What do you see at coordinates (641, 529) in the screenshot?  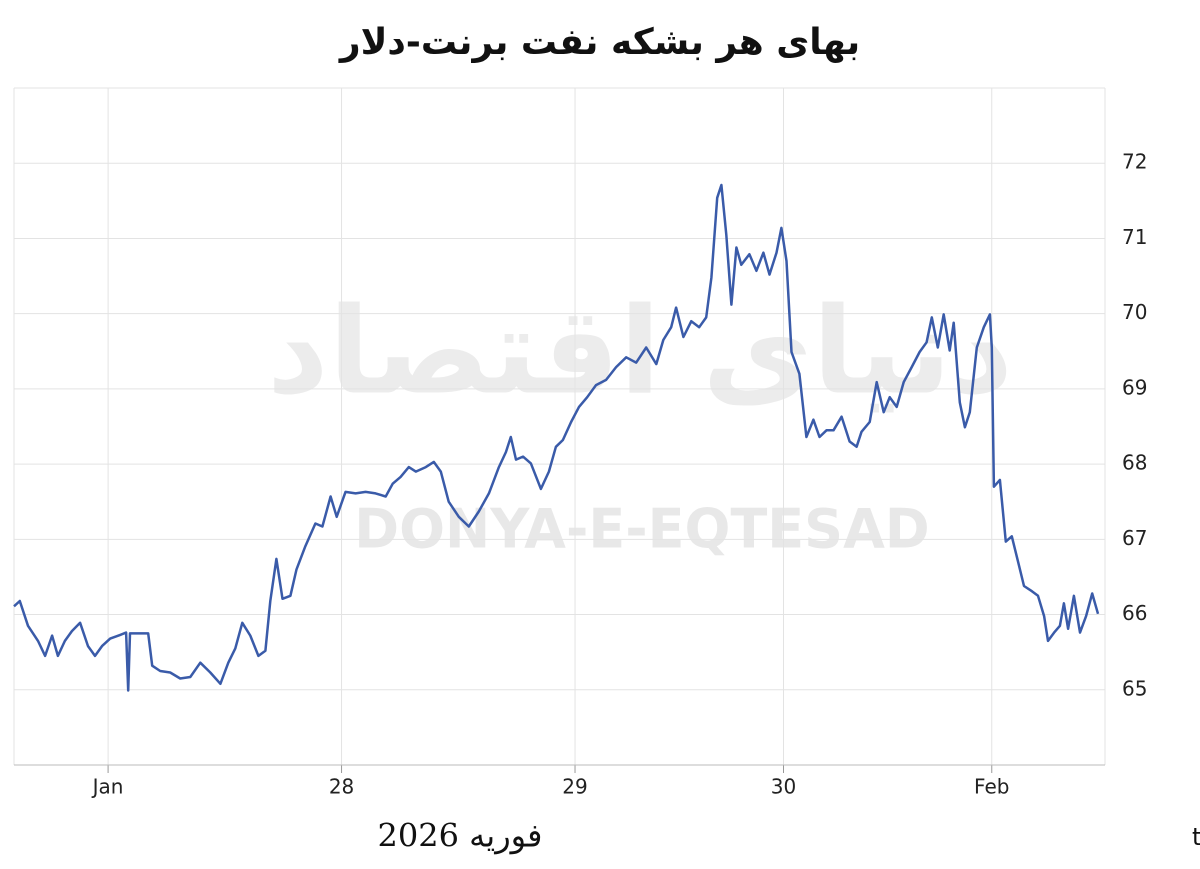 I see `watermark: DONYA-E-EQTESAD` at bounding box center [641, 529].